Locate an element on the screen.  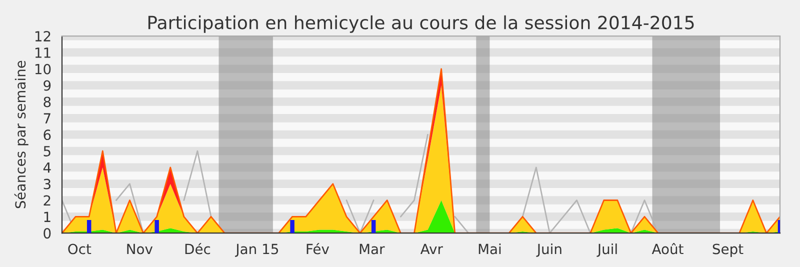
x-tick-label: Mai is located at coordinates (489, 249).